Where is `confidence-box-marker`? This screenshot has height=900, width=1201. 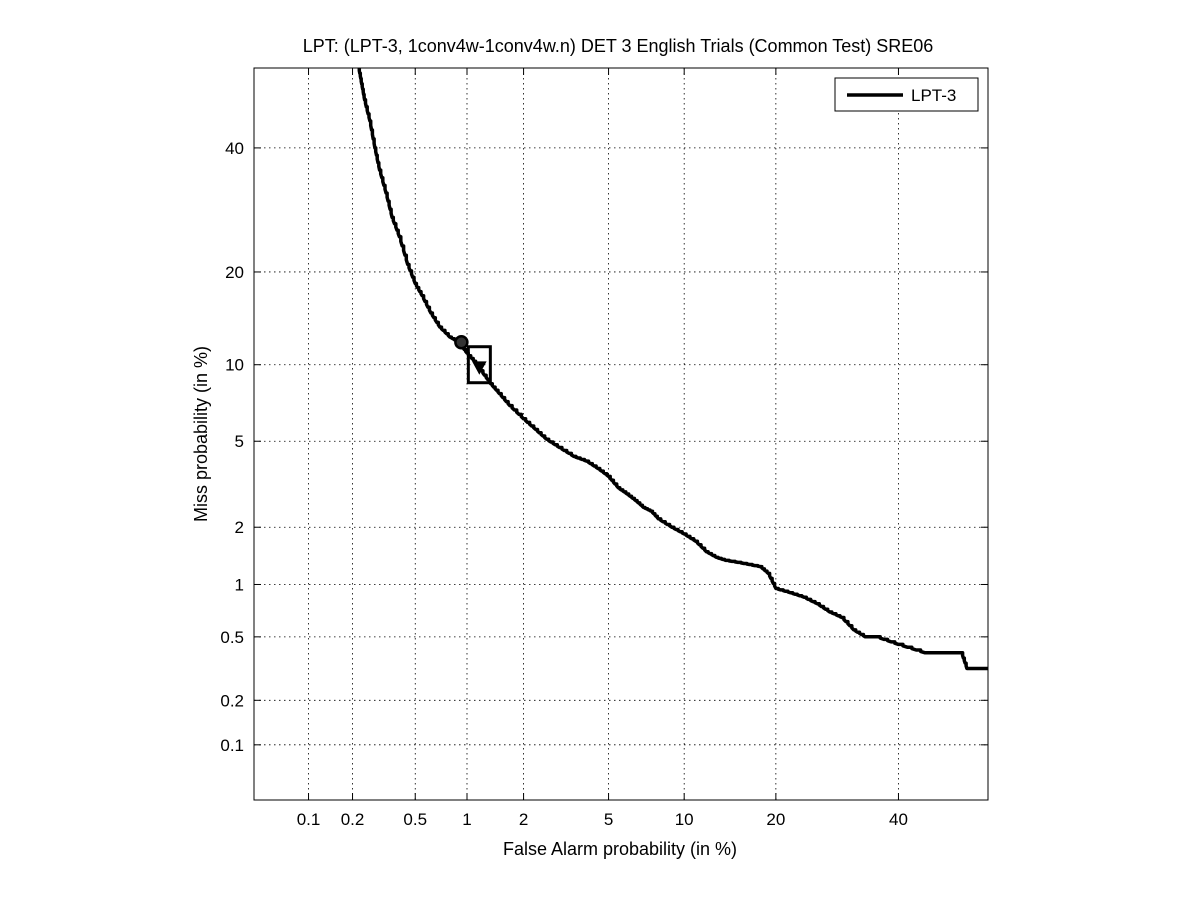
confidence-box-marker is located at coordinates (479, 365).